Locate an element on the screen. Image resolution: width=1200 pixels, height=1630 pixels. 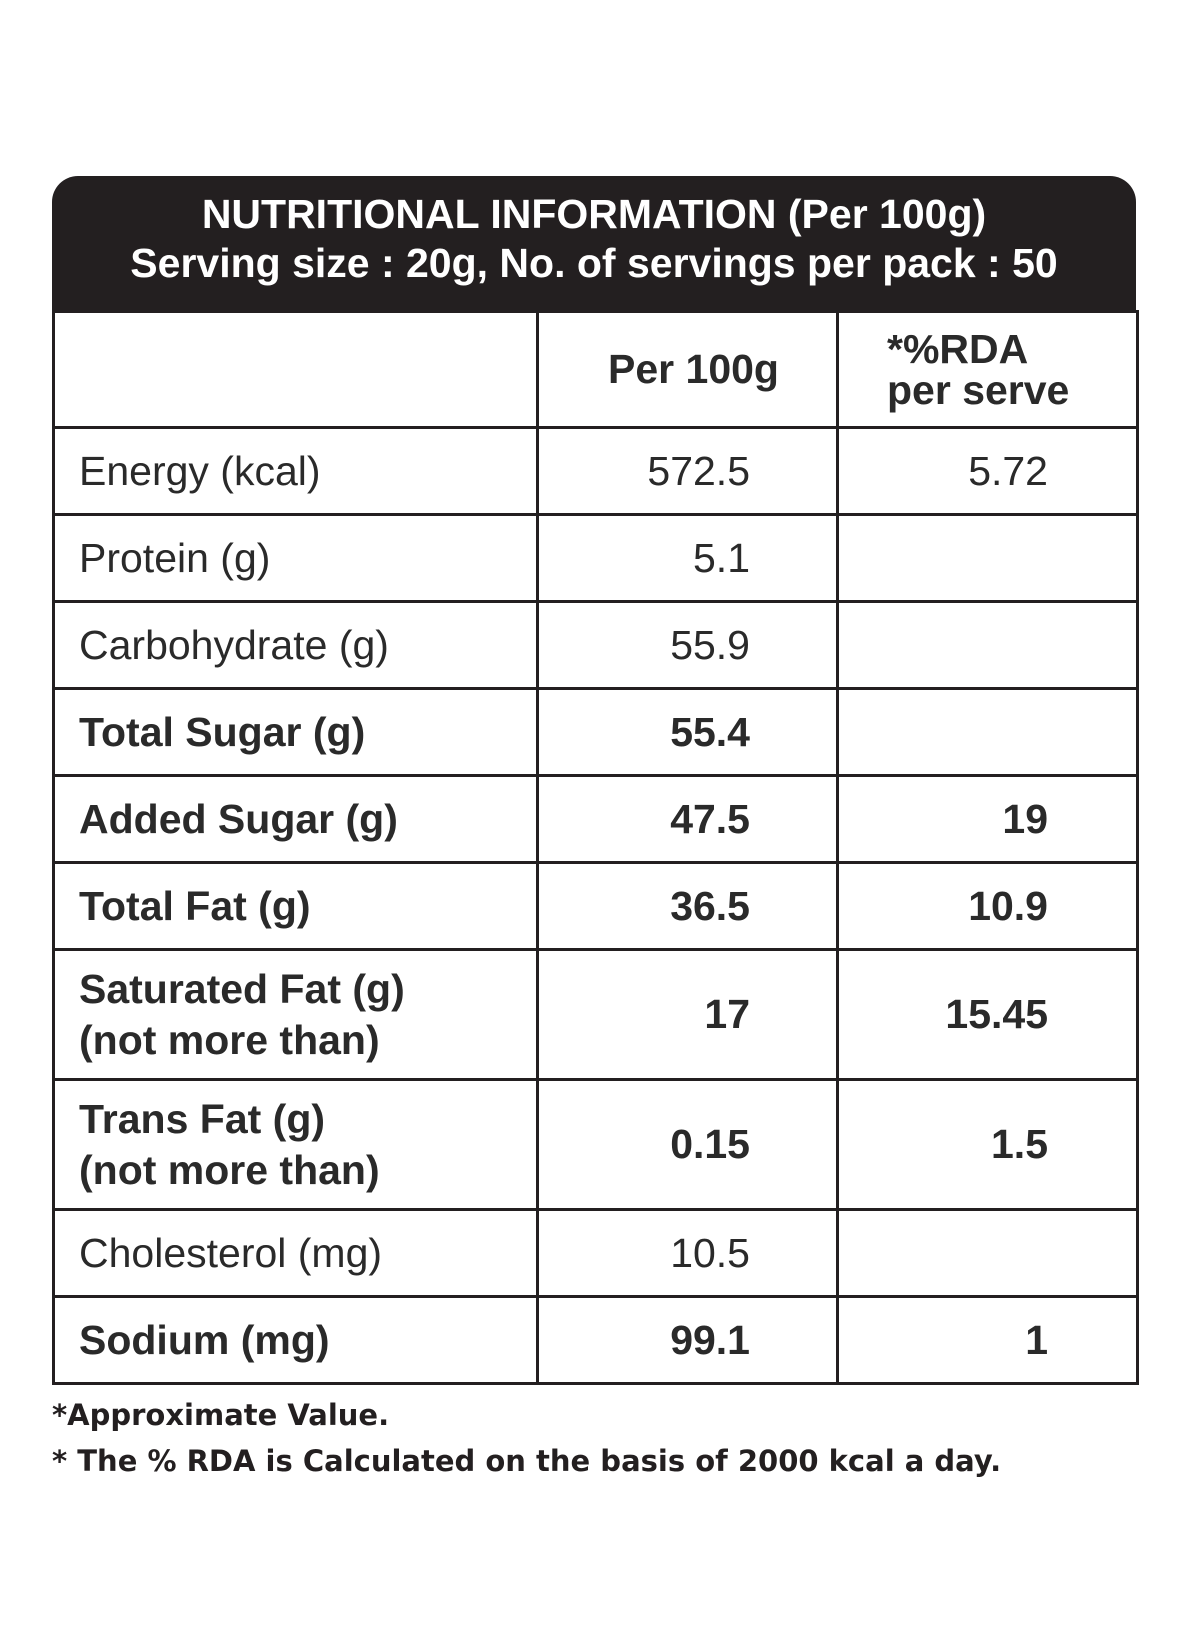
nutrient-name: Protein (g) is located at coordinates (175, 557).